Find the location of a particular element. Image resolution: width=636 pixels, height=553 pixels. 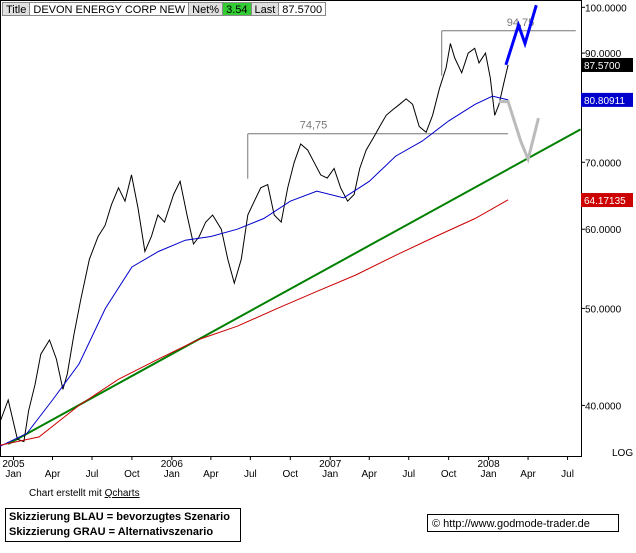

copyright-url: © http://www.godmode-trader.de is located at coordinates (523, 523).